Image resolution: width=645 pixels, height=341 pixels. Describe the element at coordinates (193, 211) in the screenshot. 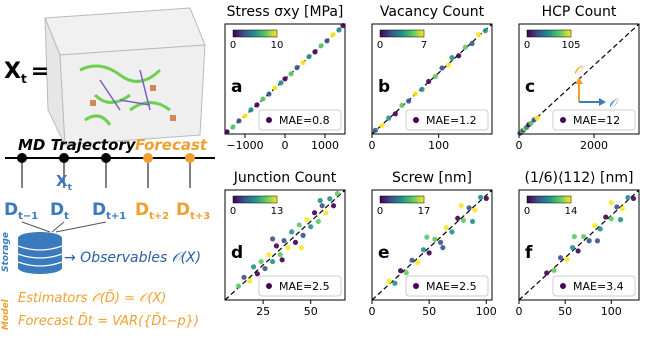

I see `node-label-d-tp3: Dt+3` at that location.